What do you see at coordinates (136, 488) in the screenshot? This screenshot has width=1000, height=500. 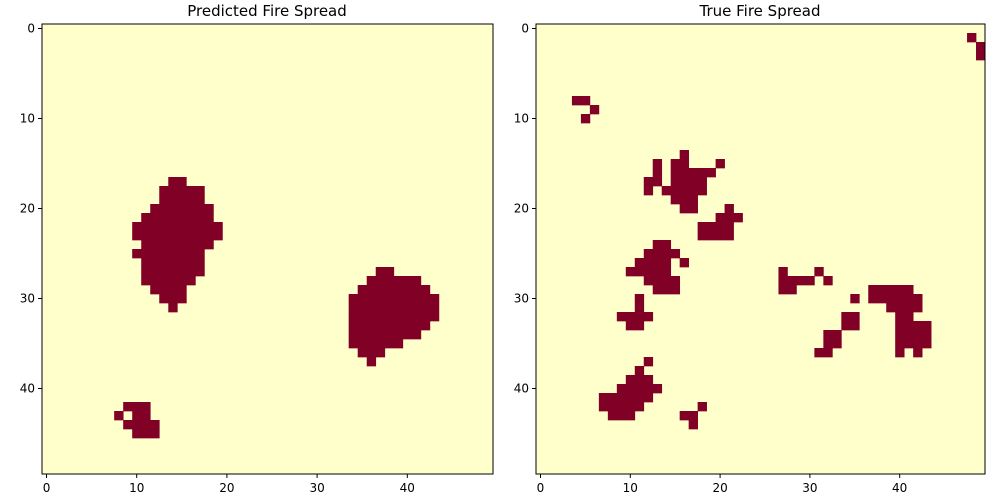 I see `predicted-x-tick-label: 10` at bounding box center [136, 488].